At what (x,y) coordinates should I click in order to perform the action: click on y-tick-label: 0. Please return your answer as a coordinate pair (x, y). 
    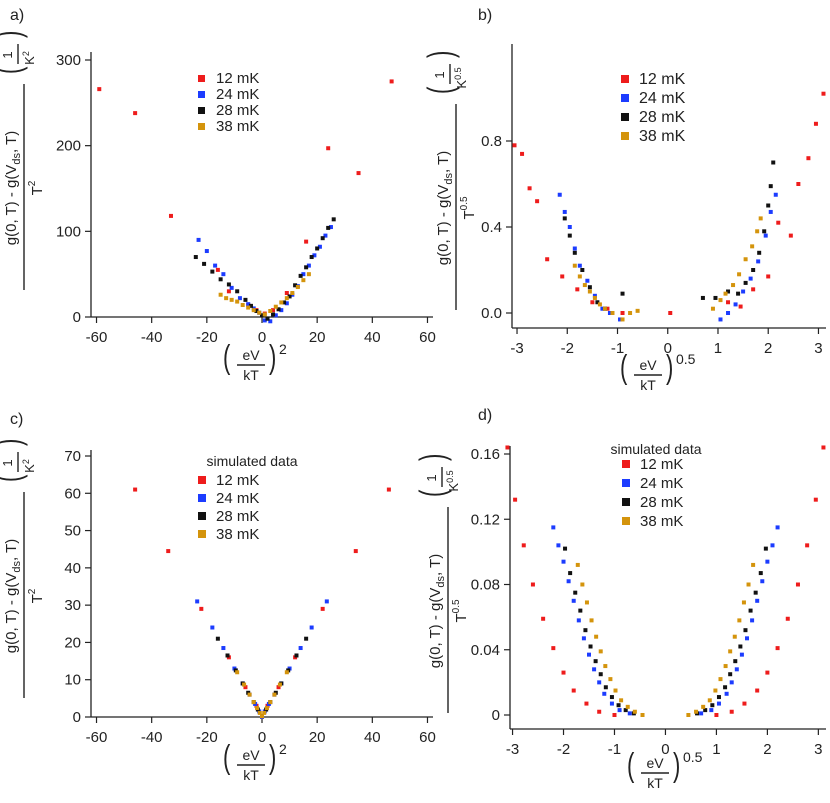
    Looking at the image, I should click on (77, 717).